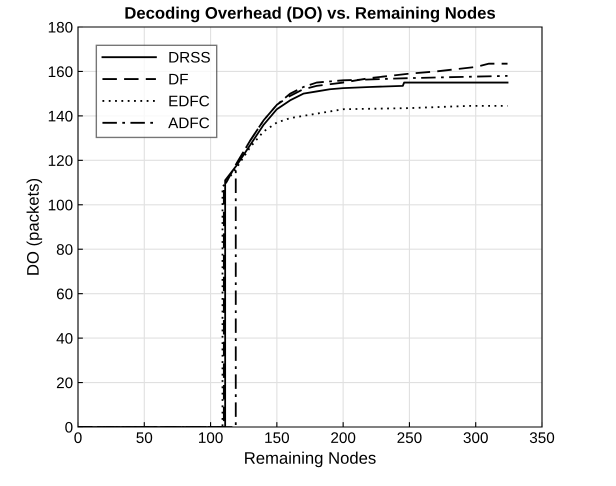 The height and width of the screenshot is (486, 616). Describe the element at coordinates (60, 160) in the screenshot. I see `y-tick-label: 120` at that location.